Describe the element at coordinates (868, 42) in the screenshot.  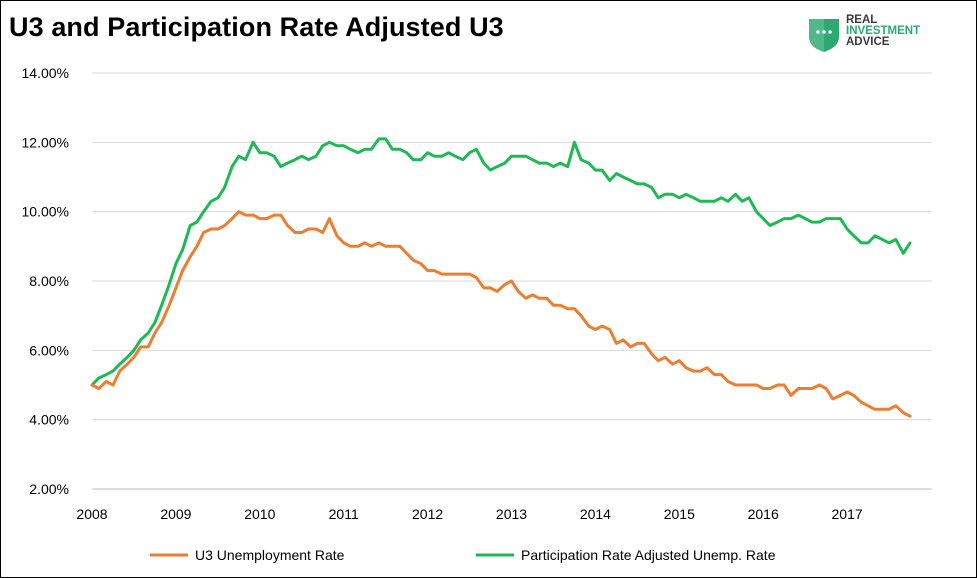
I see `logo-line-3: ADVICE` at that location.